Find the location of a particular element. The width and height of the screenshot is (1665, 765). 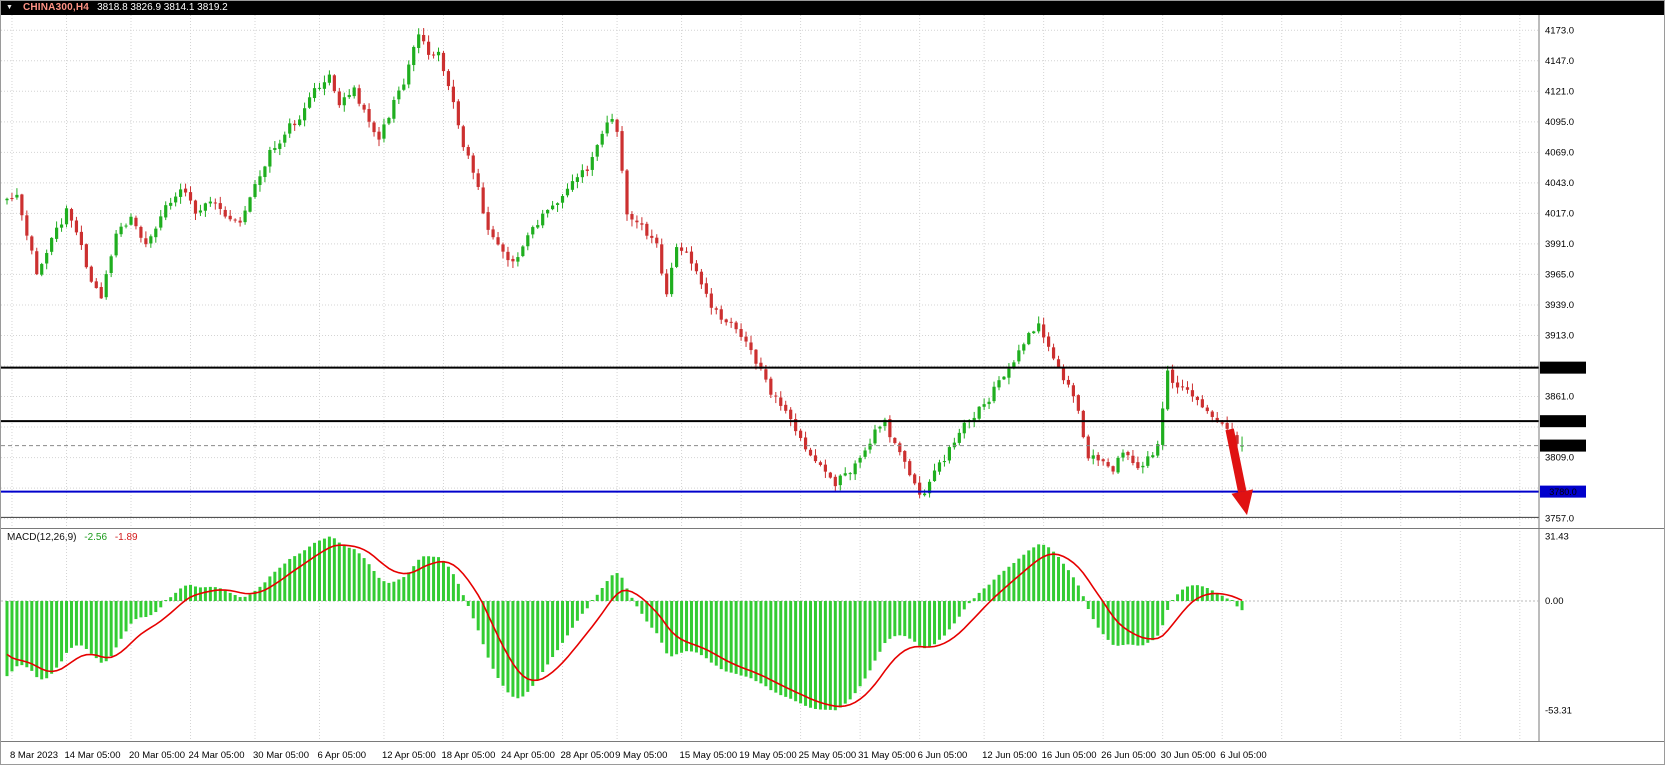

time-axis-label: 25 May 05:00 is located at coordinates (828, 755).